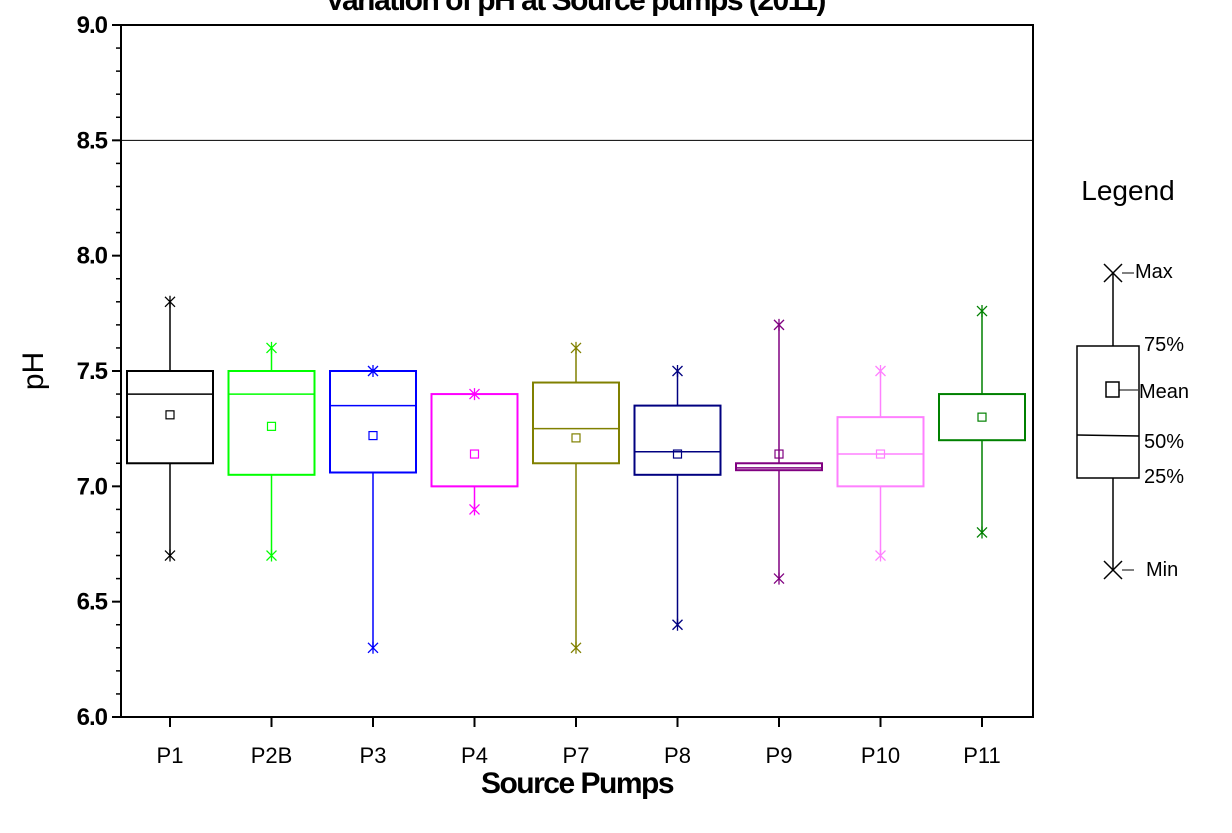 Image resolution: width=1232 pixels, height=833 pixels. What do you see at coordinates (170, 755) in the screenshot?
I see `x-tick-label: P1` at bounding box center [170, 755].